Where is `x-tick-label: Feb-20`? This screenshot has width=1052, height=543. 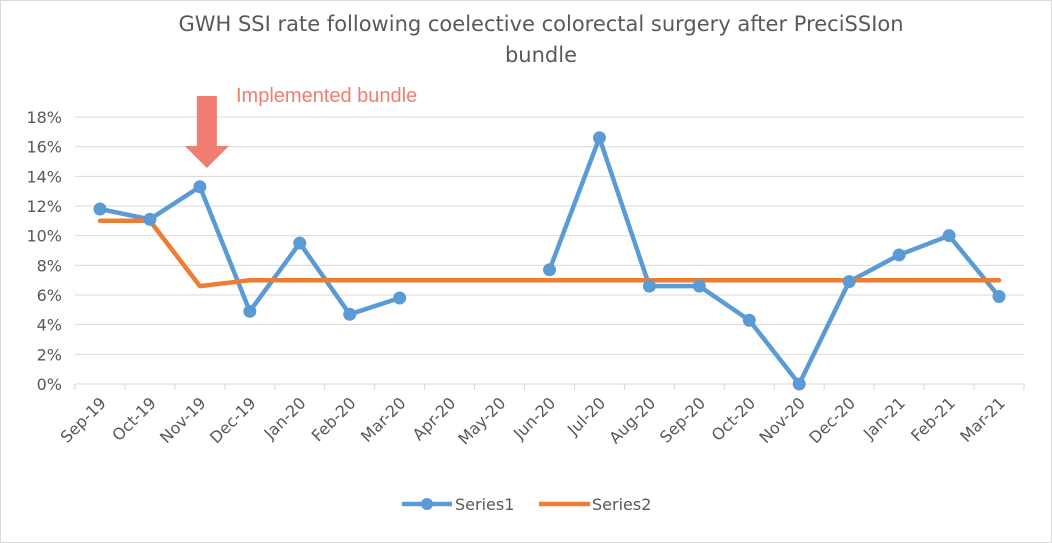
x-tick-label: Feb-20 is located at coordinates (334, 419).